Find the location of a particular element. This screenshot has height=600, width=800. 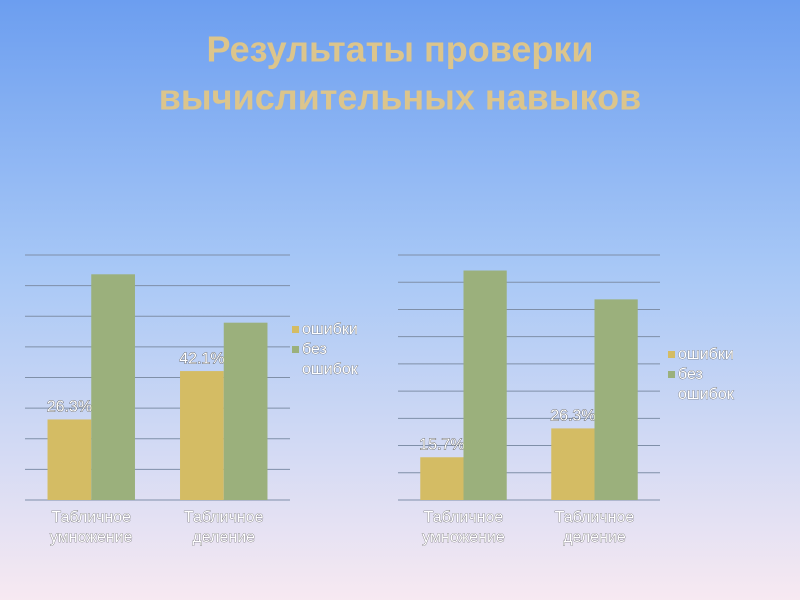

title-line: вычислительных навыков is located at coordinates (400, 97).